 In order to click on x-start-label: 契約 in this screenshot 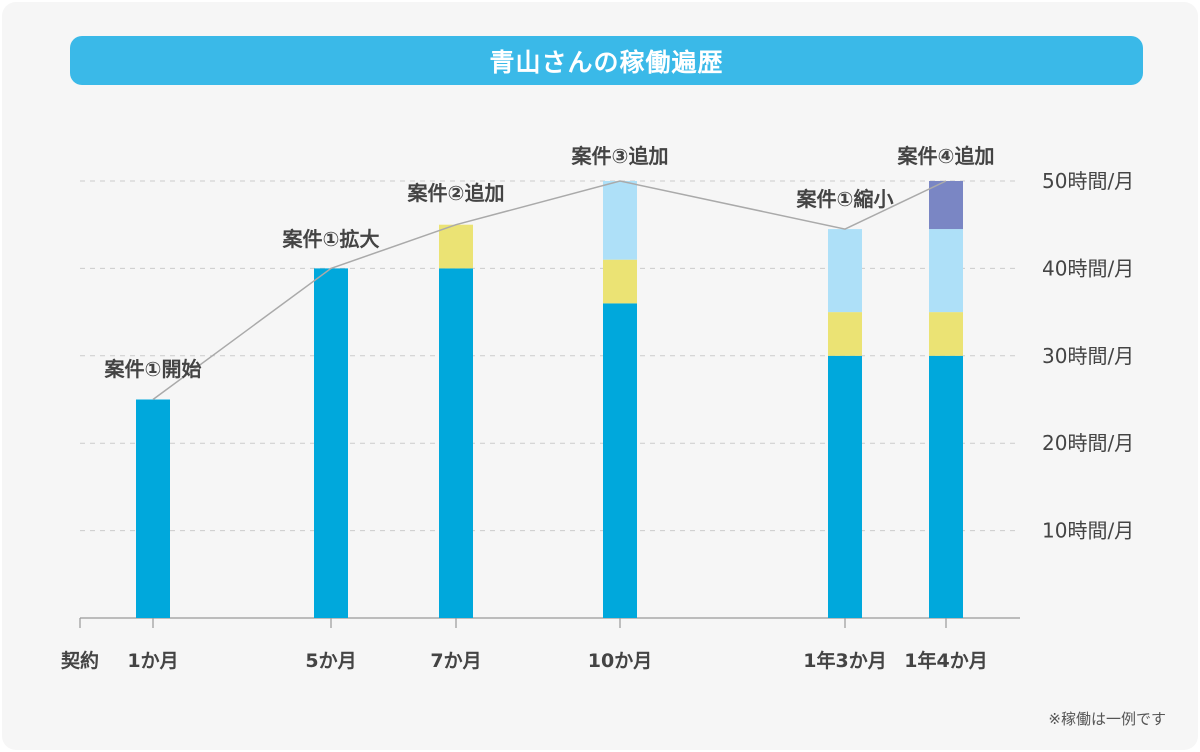, I will do `click(79, 660)`.